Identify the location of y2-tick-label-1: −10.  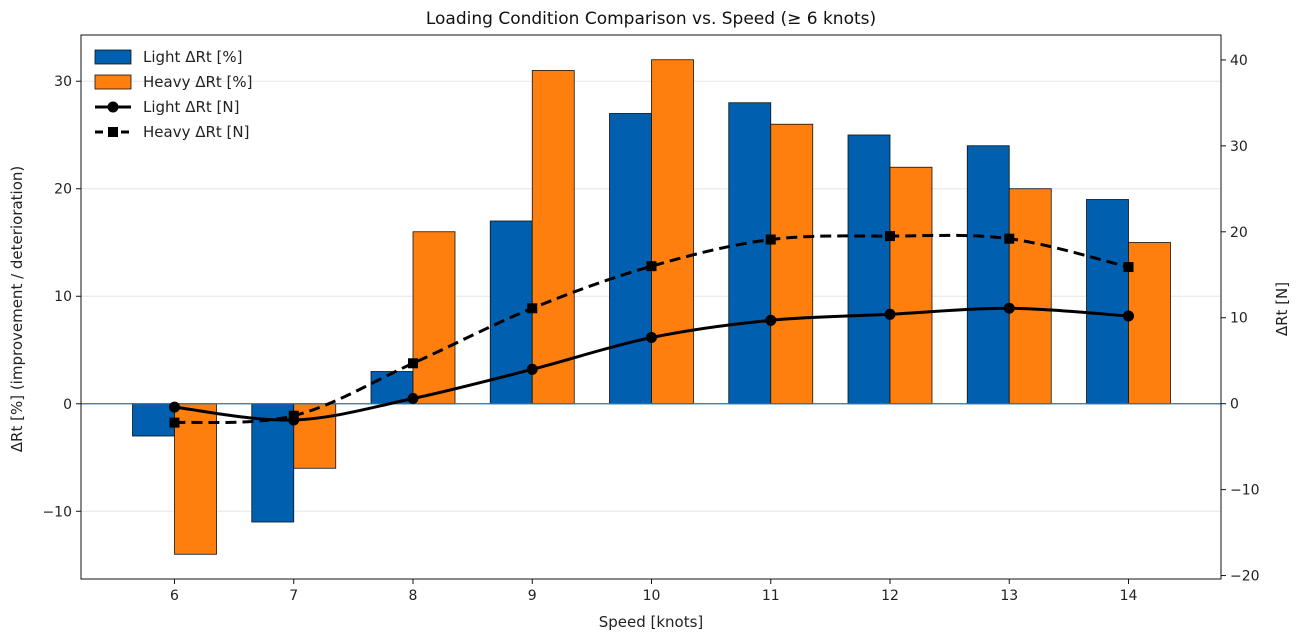
(1245, 491).